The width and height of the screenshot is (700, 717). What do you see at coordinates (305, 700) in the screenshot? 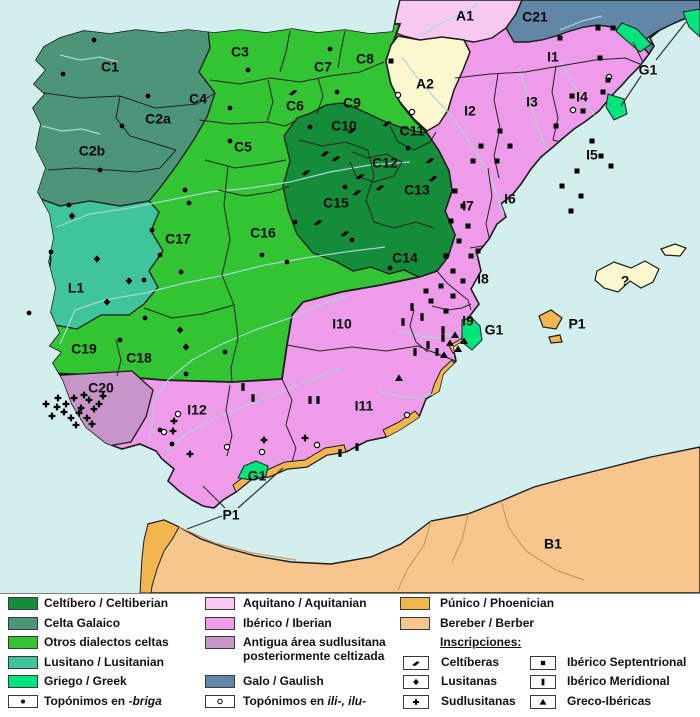
I see `legend-label-205-4: Topónimos en ili-, ilu-` at bounding box center [305, 700].